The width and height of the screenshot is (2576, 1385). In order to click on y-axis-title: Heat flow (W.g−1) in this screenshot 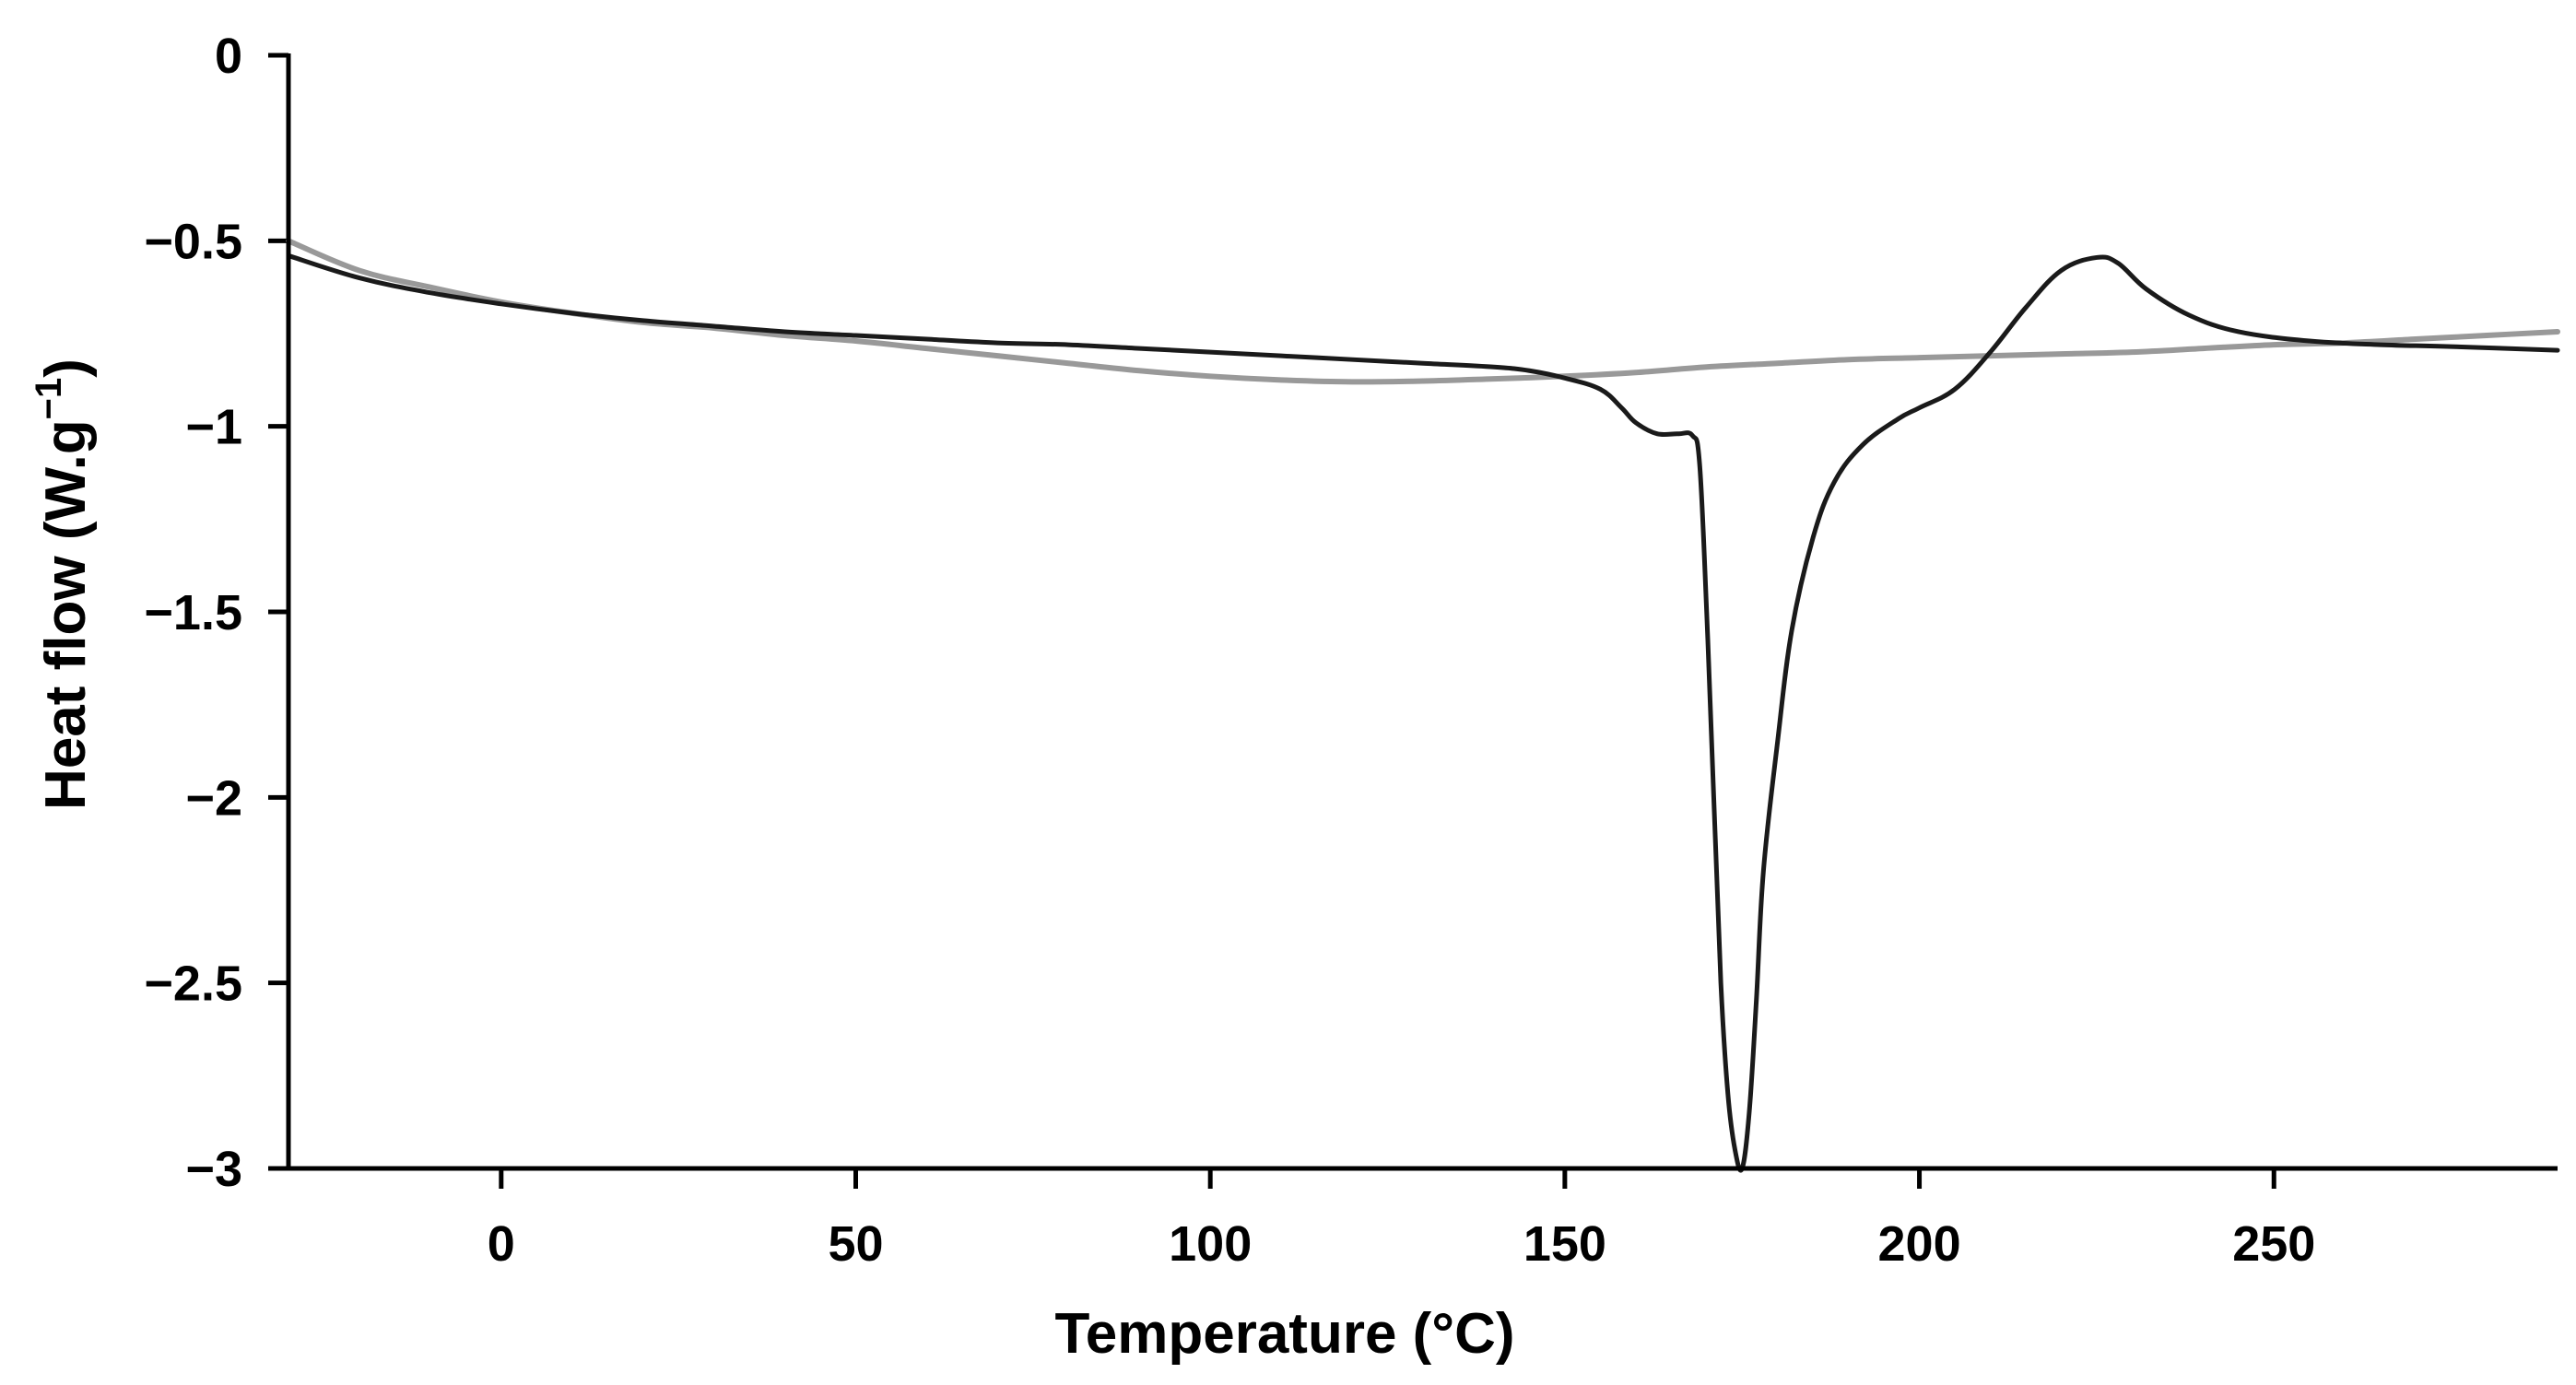, I will do `click(64, 584)`.